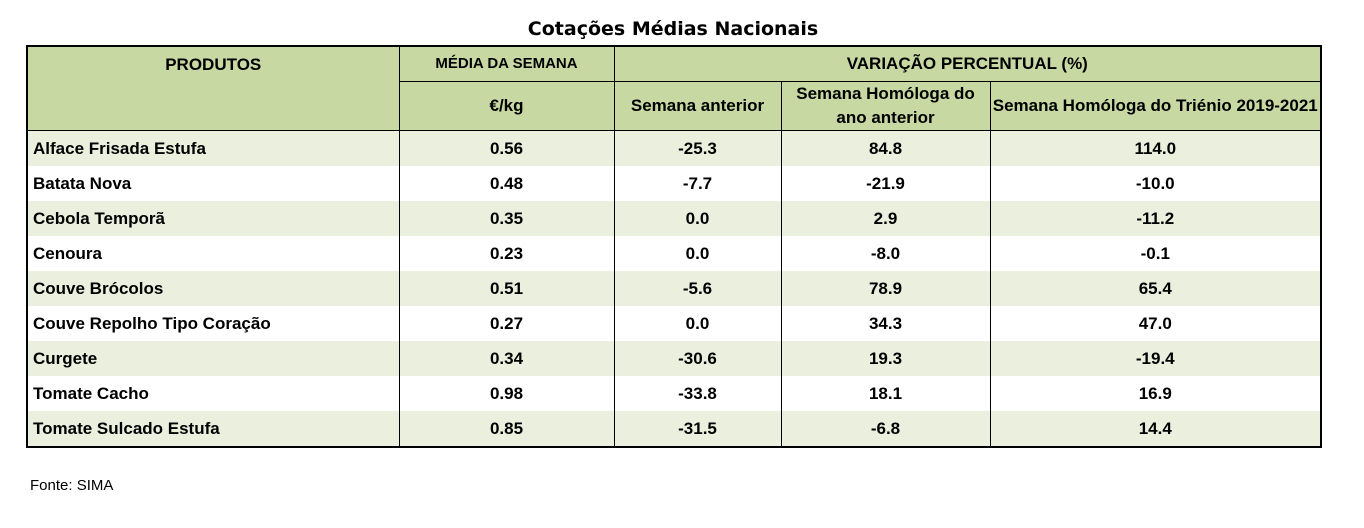  Describe the element at coordinates (1155, 106) in the screenshot. I see `header-semana-homologa-trienio: Semana Homóloga do Triénio 2019-2021` at that location.